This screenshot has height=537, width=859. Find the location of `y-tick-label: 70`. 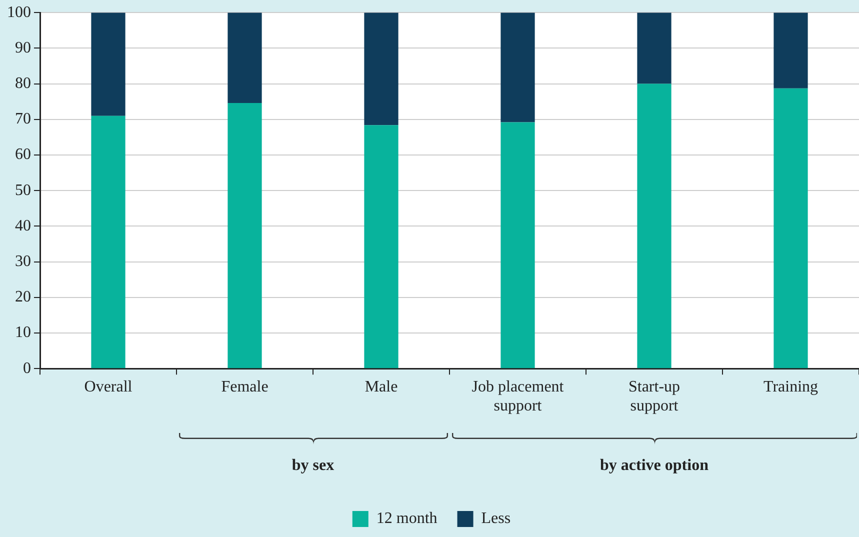

y-tick-label: 70 is located at coordinates (23, 119).